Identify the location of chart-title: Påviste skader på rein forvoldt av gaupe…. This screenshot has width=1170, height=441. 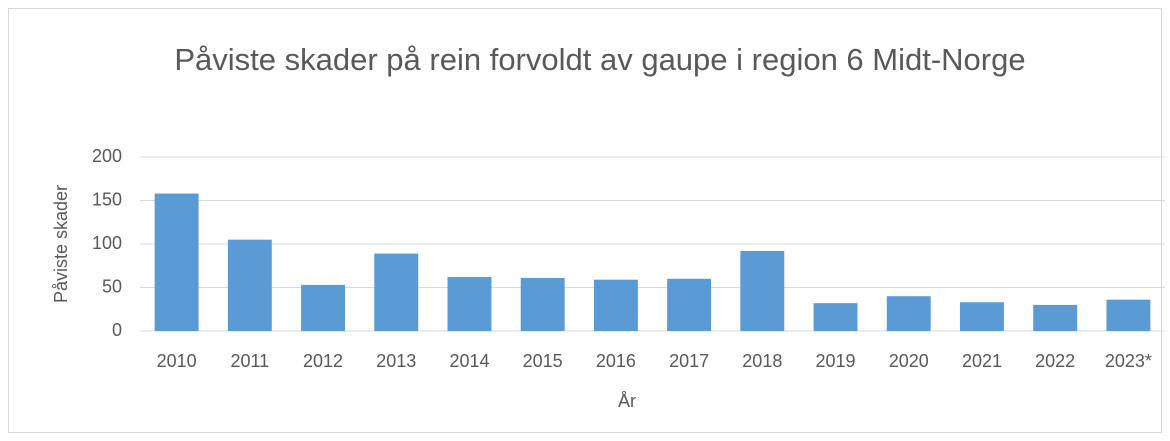
(600, 59).